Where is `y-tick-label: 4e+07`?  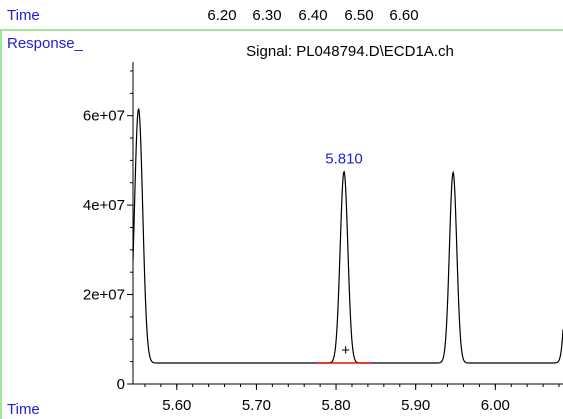 y-tick-label: 4e+07 is located at coordinates (104, 205).